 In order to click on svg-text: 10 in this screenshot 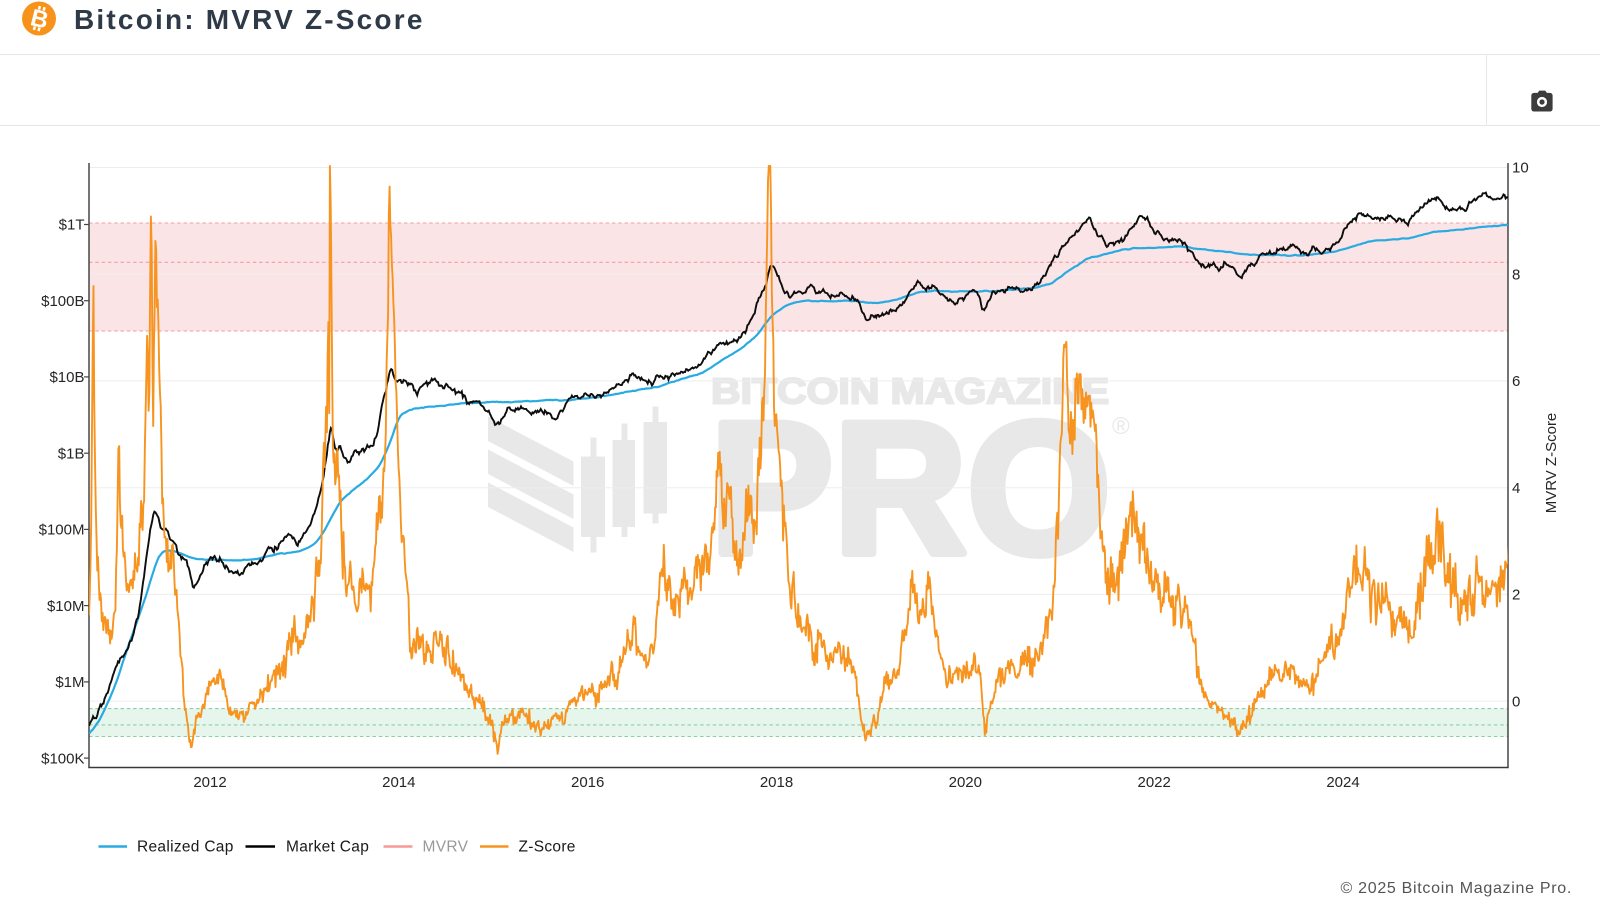, I will do `click(1520, 168)`.